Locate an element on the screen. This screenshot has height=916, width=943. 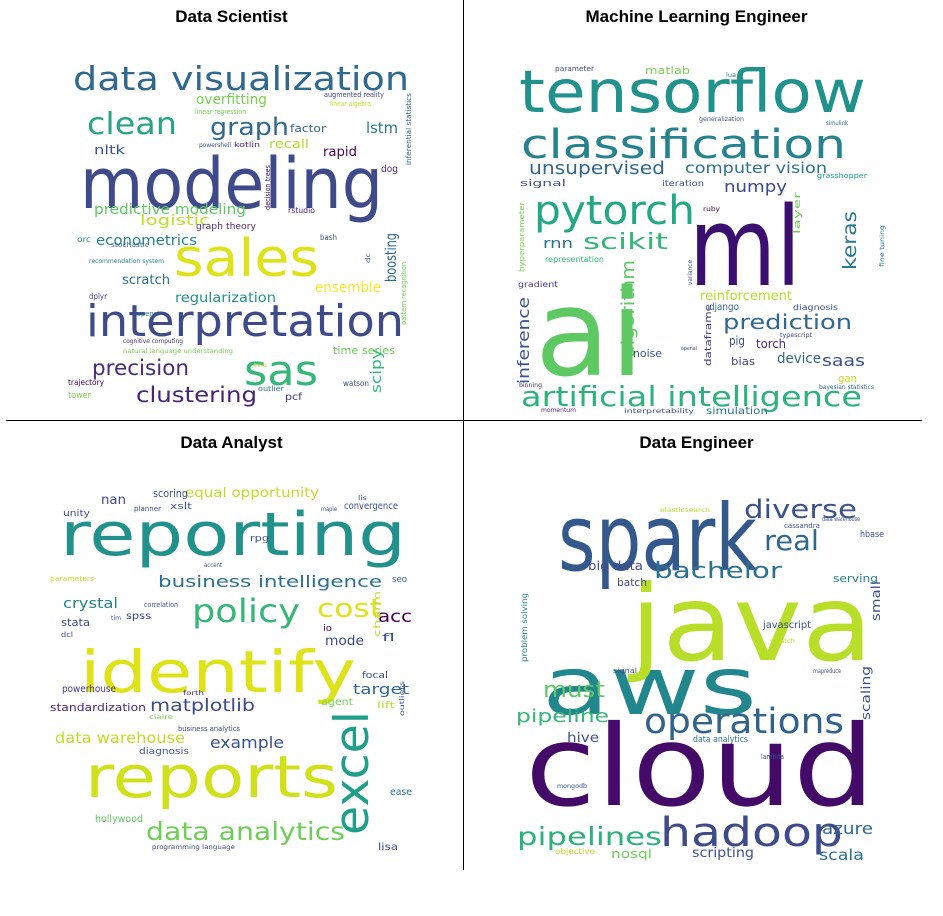
word-aws: aws is located at coordinates (649, 686).